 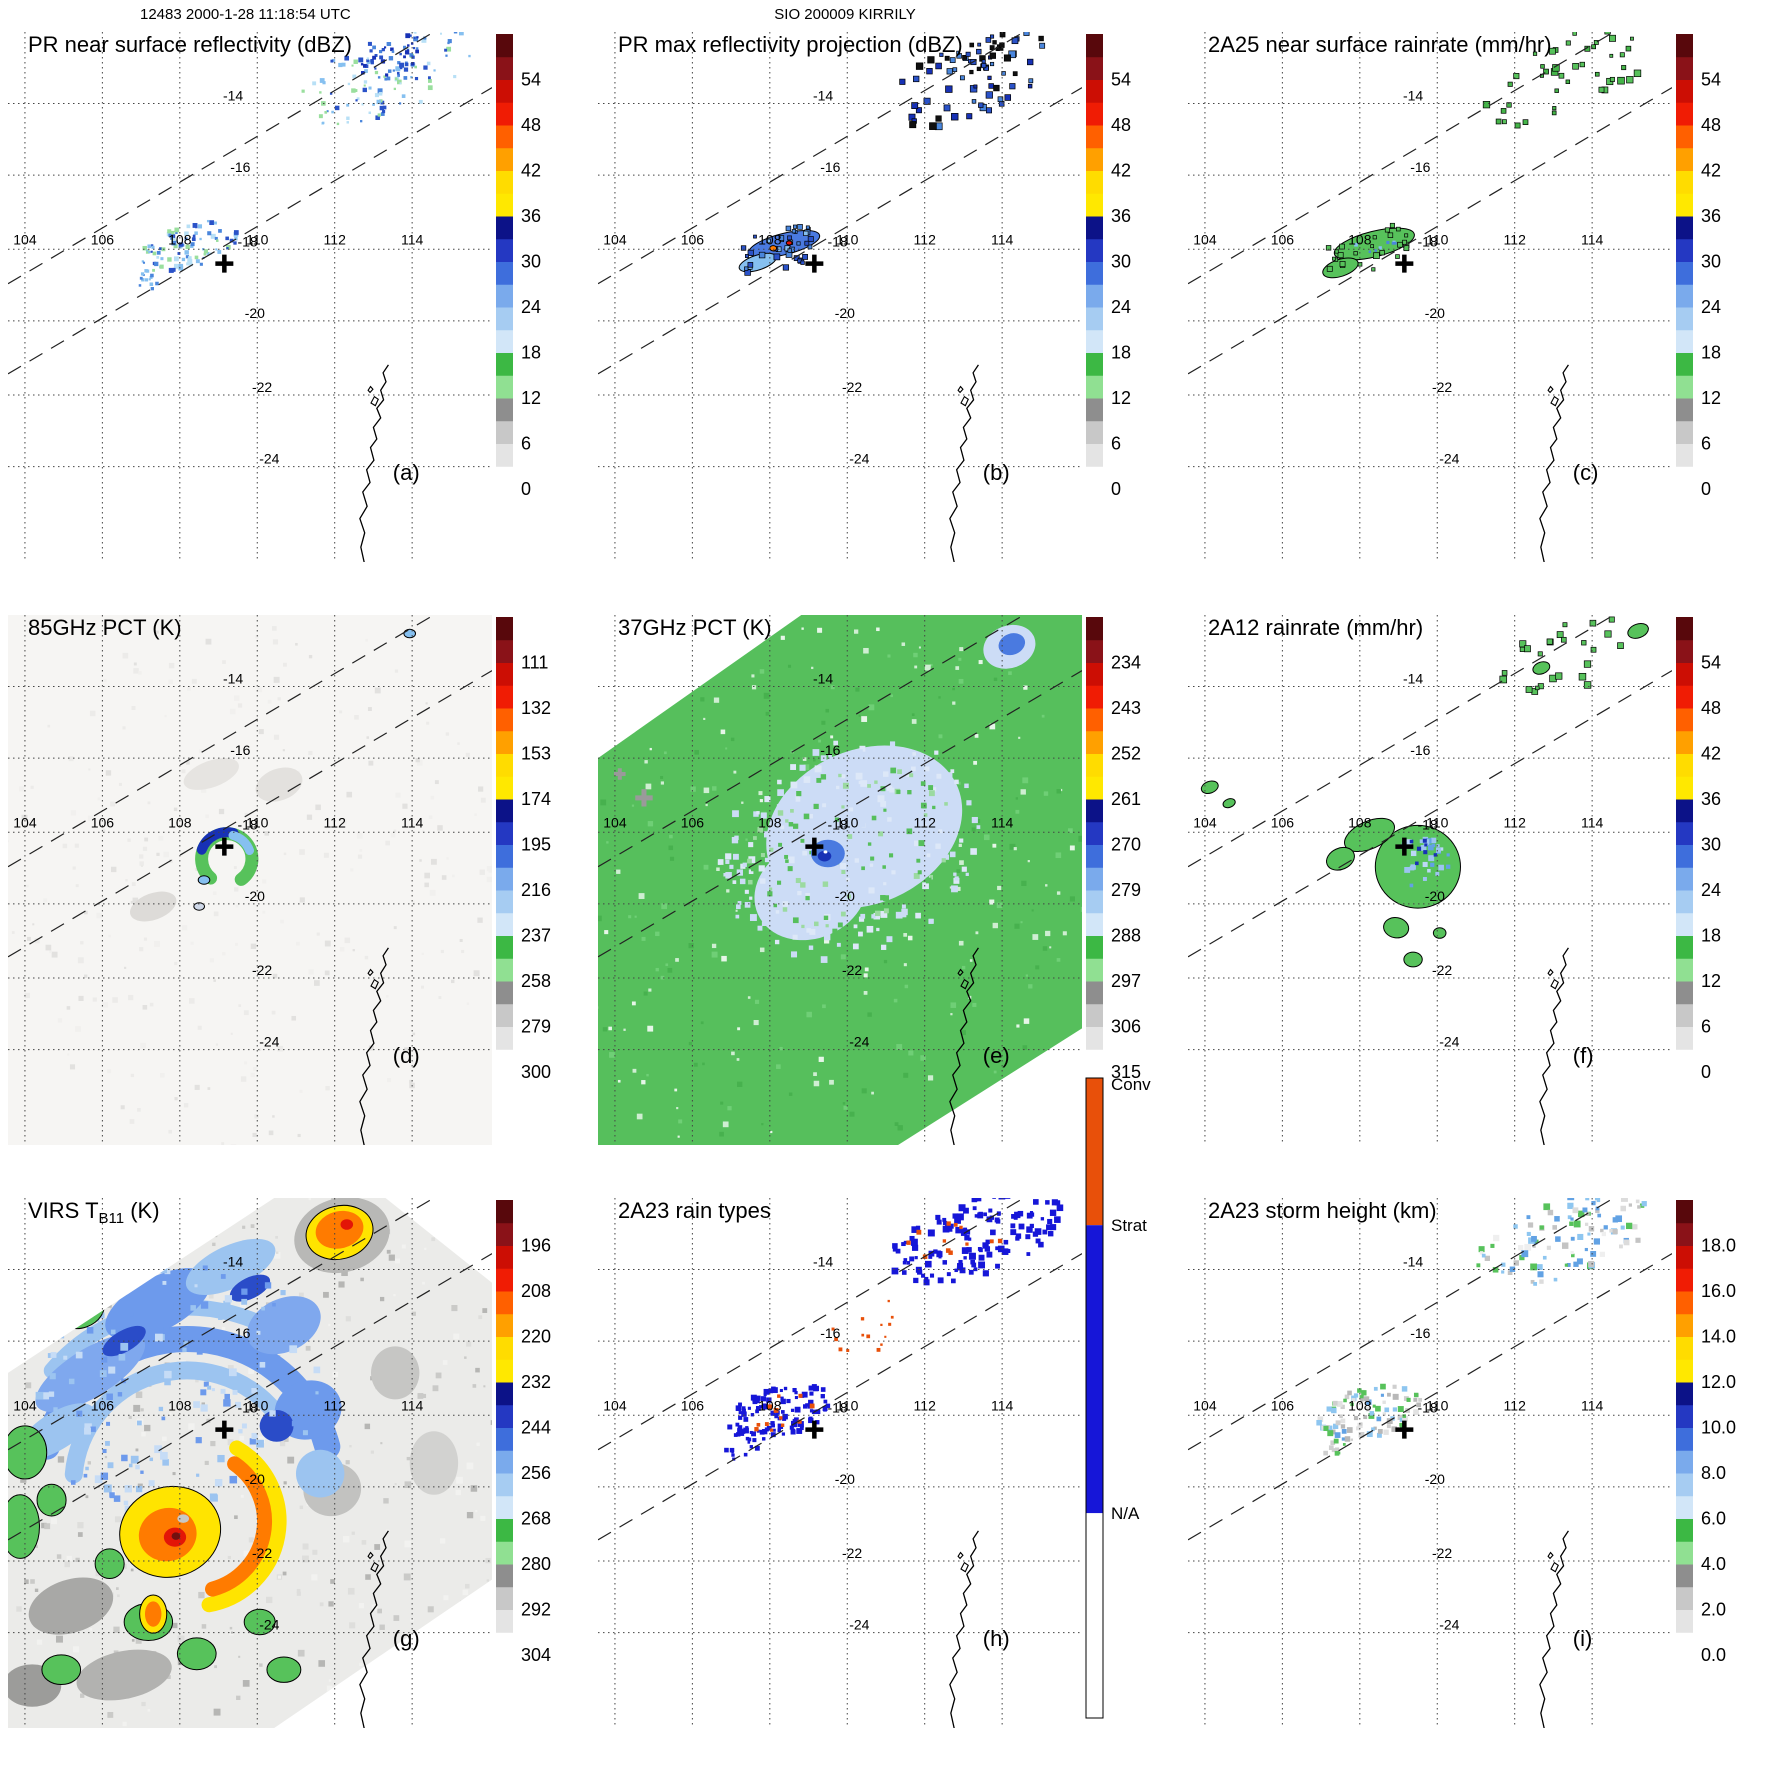 I want to click on colorbar-tick-label: 220, so click(x=536, y=1337).